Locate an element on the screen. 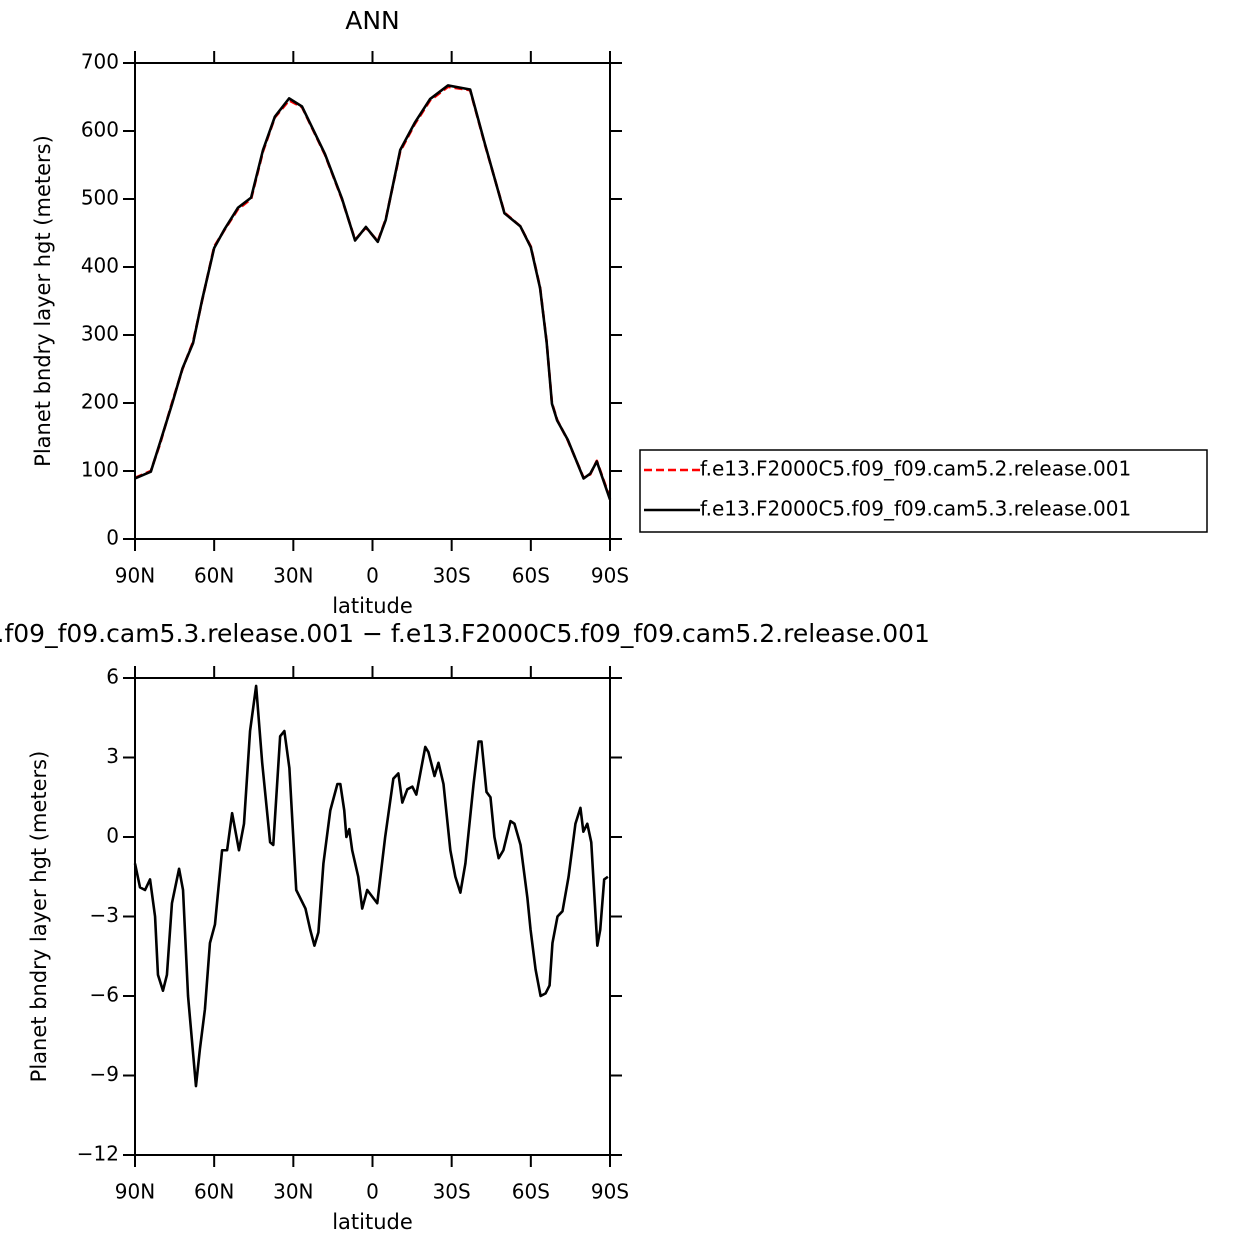 The image size is (1238, 1241). y-tick-label: 500 is located at coordinates (100, 198).